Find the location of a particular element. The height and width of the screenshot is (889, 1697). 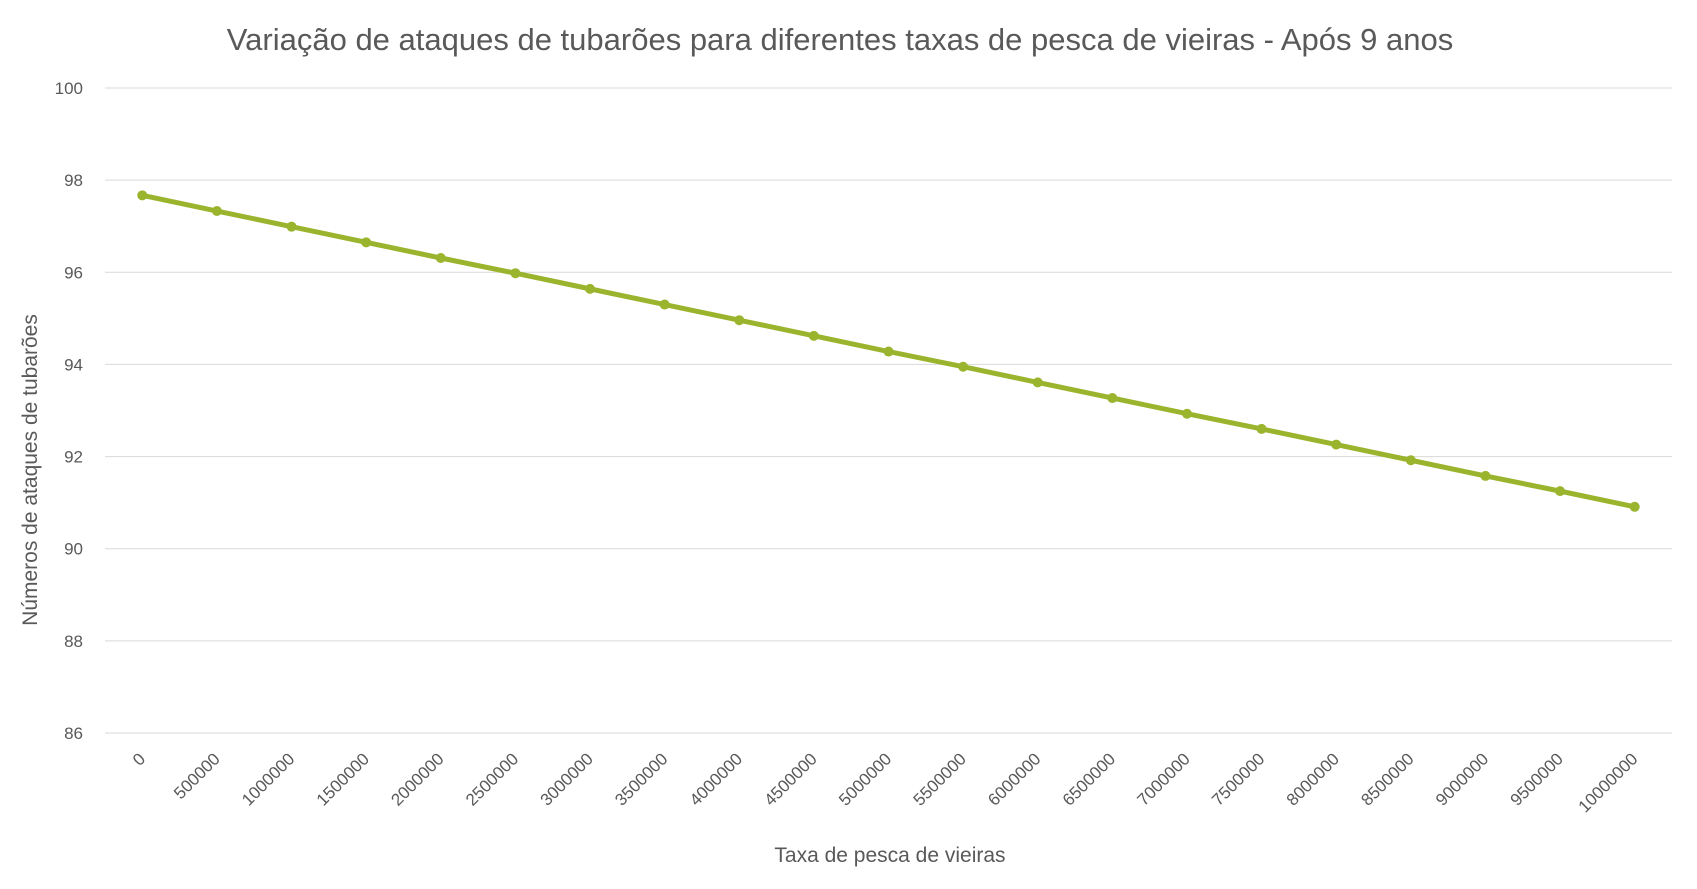

y-tick-label: 98 is located at coordinates (73, 180).